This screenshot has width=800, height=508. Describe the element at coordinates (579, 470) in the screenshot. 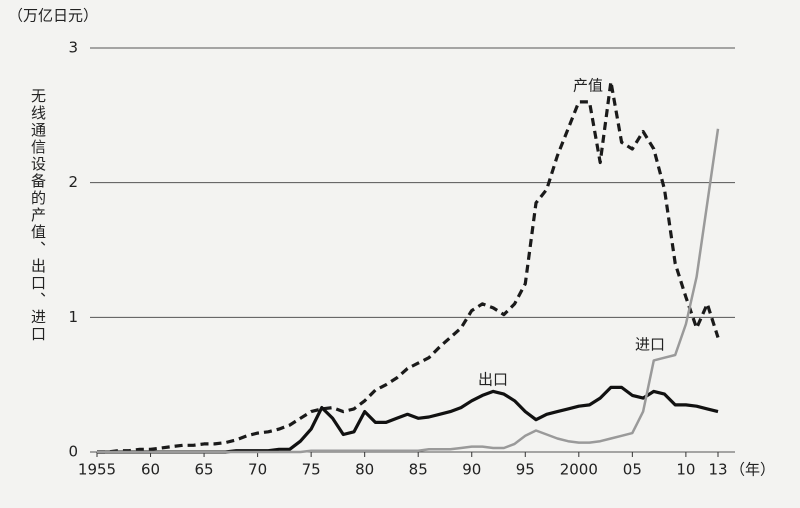

I see `x-tick-label: 2000` at that location.